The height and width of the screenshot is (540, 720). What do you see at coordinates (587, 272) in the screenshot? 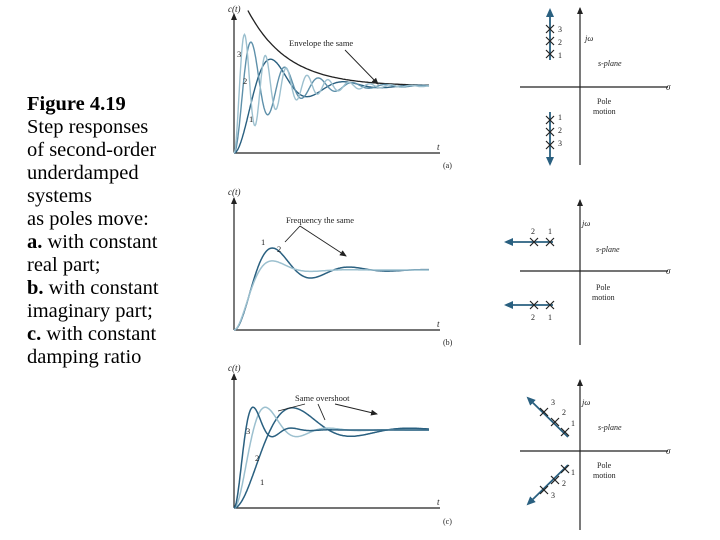
I see `panel-b-splane: jω σ s-plane Pole motion 2 1 2 1` at bounding box center [587, 272].